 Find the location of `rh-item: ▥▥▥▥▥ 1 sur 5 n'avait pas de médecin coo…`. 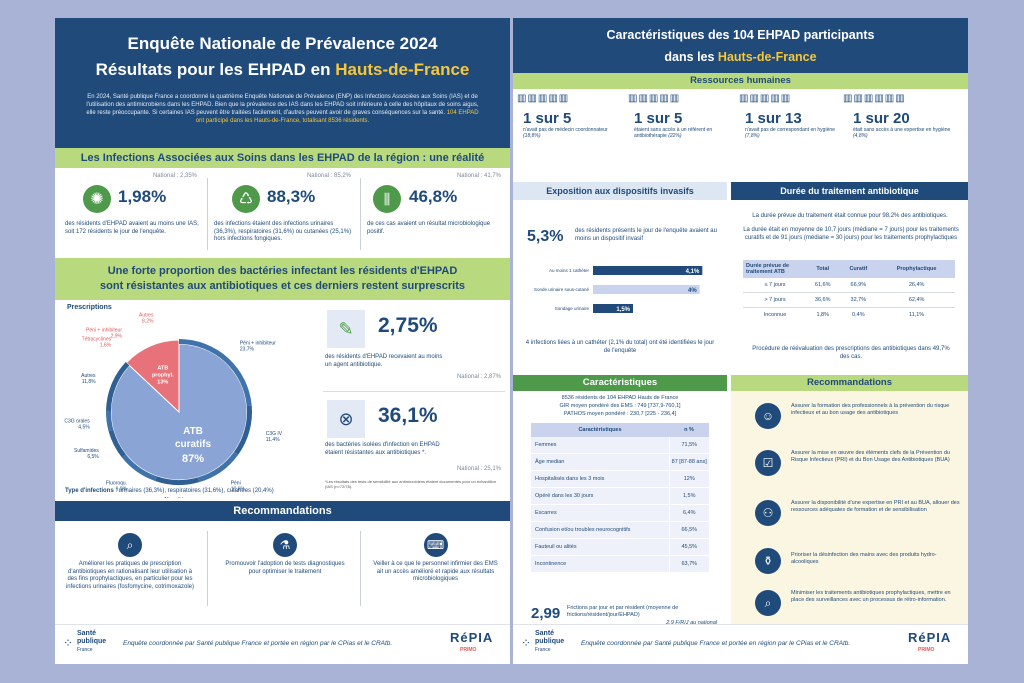

rh-item: ▥▥▥▥▥ 1 sur 5 n'avait pas de médecin coo… is located at coordinates (571, 116).